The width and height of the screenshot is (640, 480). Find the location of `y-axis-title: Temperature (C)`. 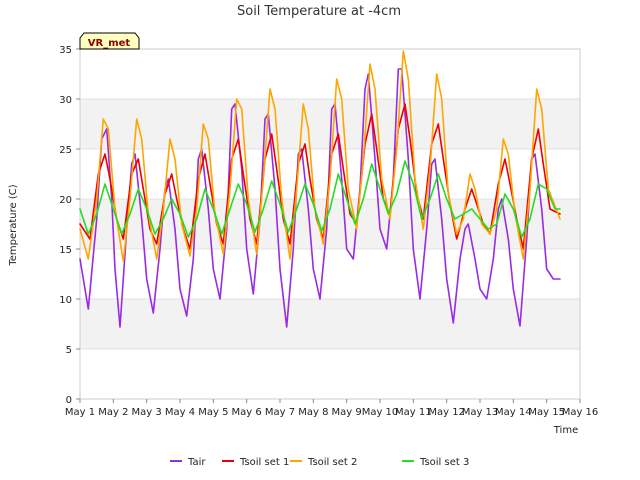

y-axis-title: Temperature (C) is located at coordinates (13, 225).